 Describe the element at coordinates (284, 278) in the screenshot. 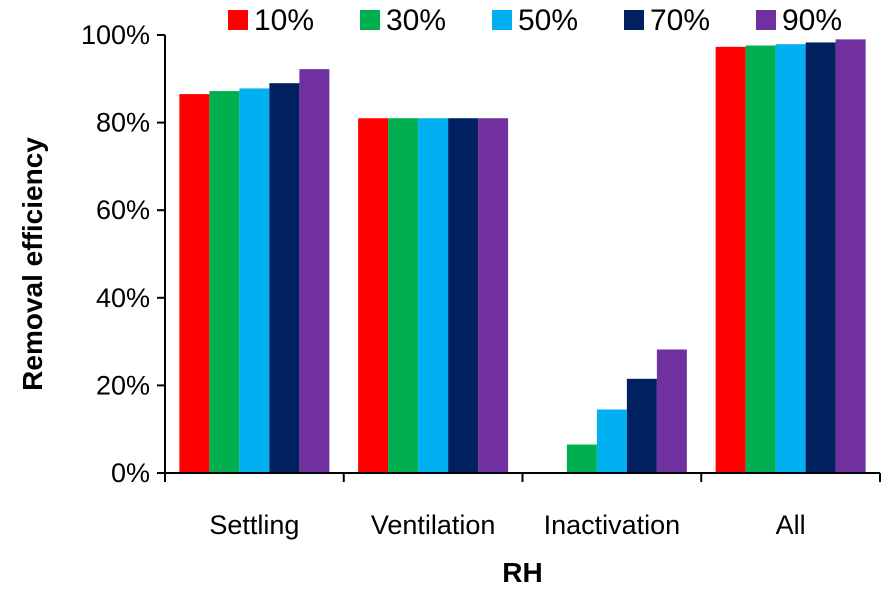

I see `bar-settling-70pct` at that location.